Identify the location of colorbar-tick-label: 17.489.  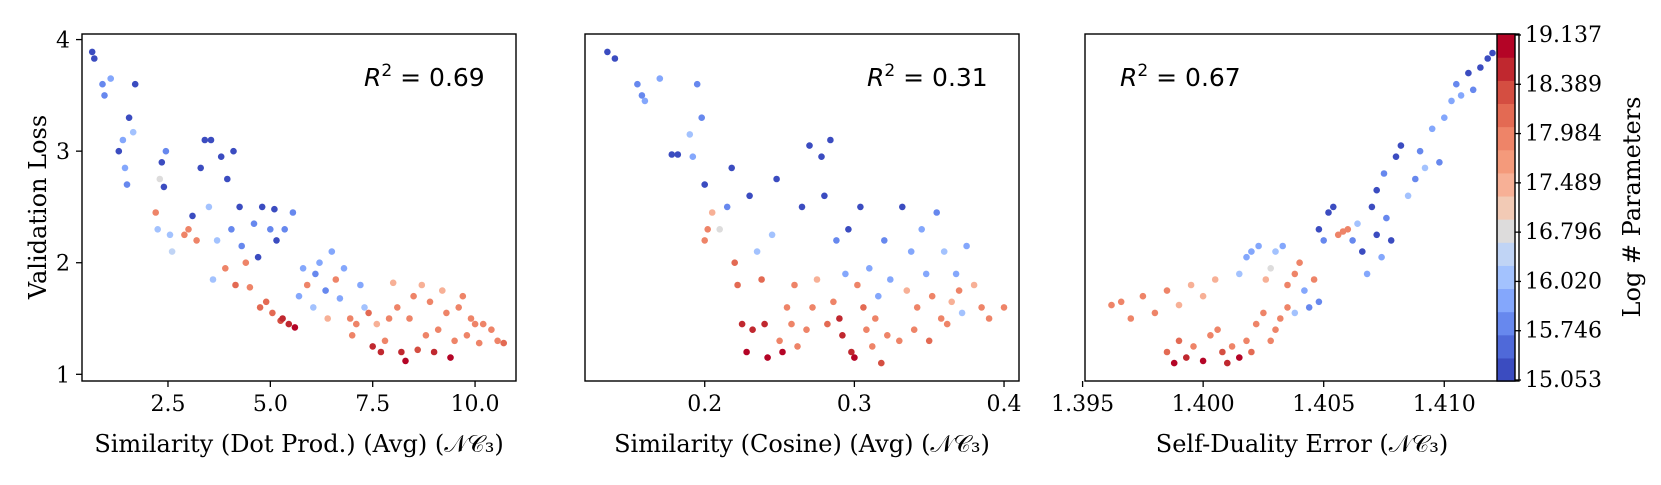
(1563, 183).